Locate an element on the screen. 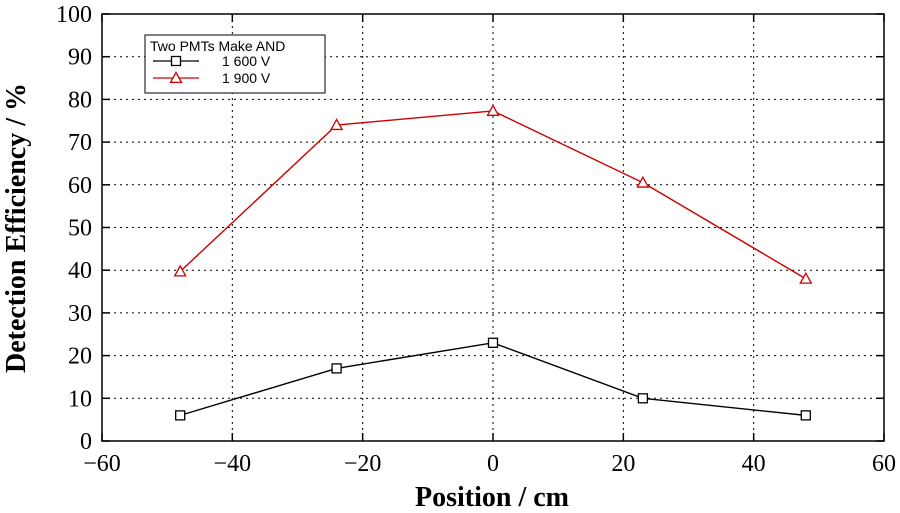  legend-title: Two PMTs Make AND is located at coordinates (217, 46).